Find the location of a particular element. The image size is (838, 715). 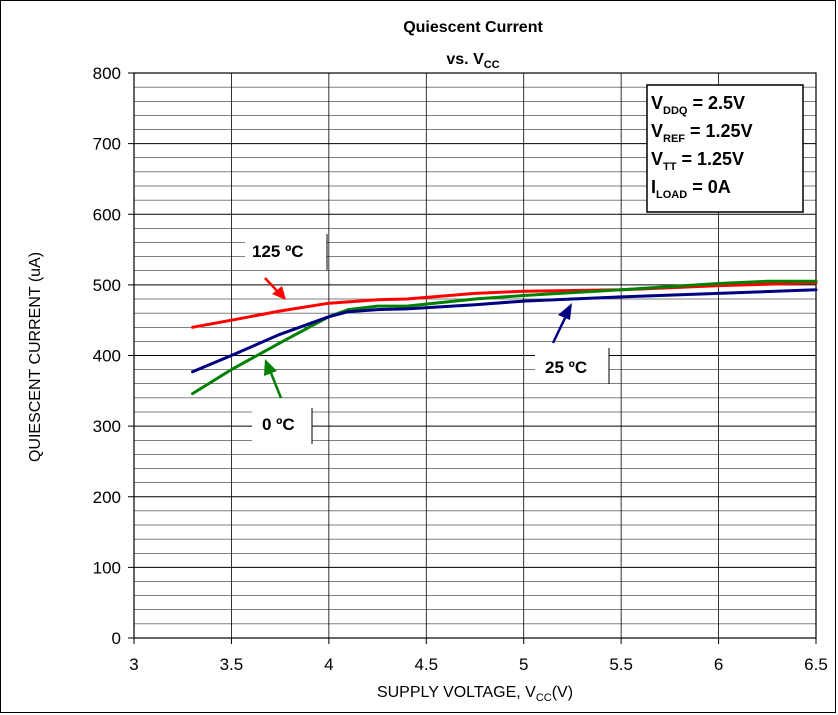

series-label-25c: 25 ºC is located at coordinates (566, 367).